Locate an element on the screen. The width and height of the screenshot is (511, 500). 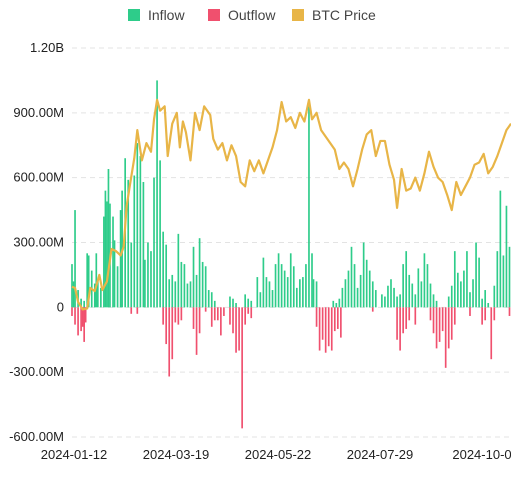
legend-label: Outflow is located at coordinates (252, 15).